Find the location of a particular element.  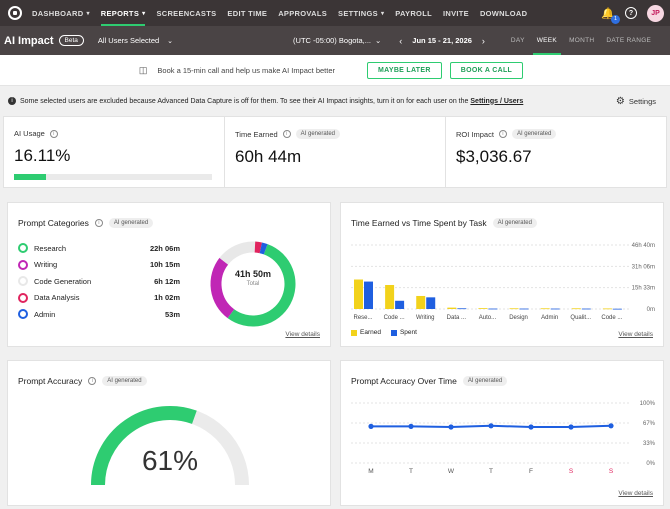

category-donut-chart is located at coordinates (253, 284).